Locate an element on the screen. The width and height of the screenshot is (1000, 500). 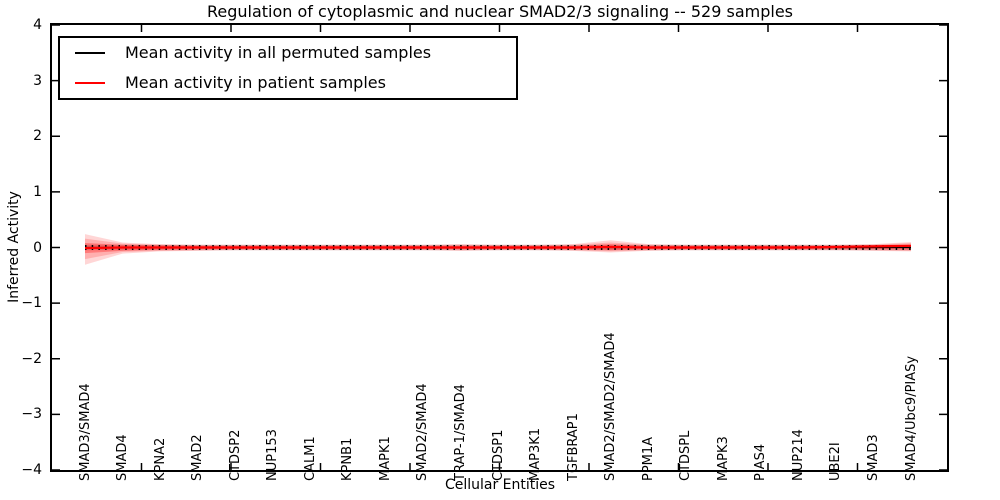
x-category-label: SMAD4 is located at coordinates (123, 457).